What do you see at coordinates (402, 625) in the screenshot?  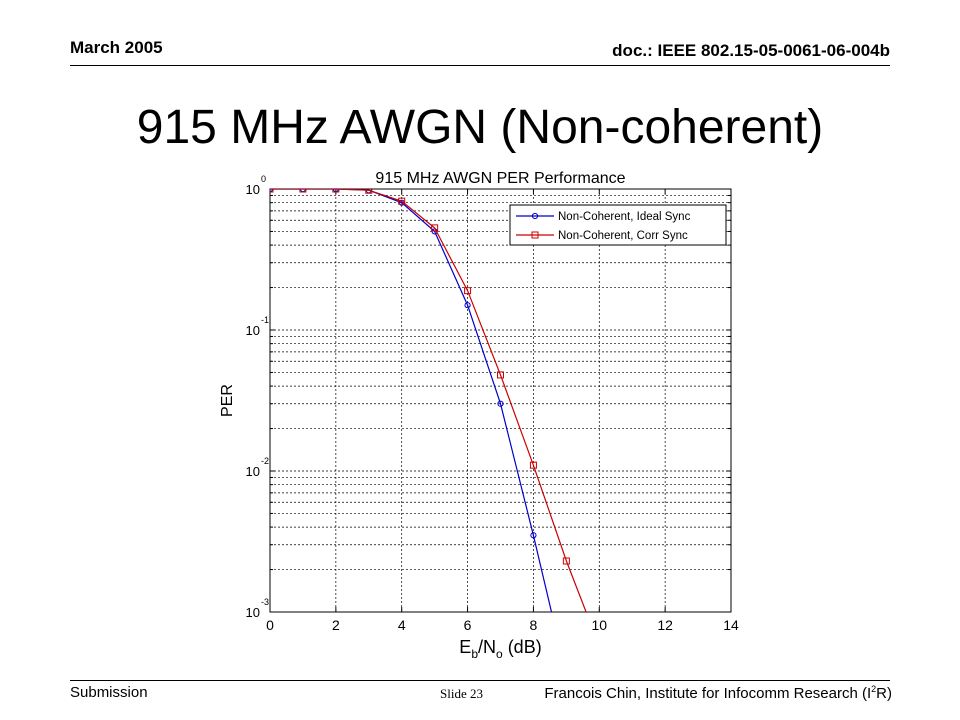 I see `x-tick-label: 4` at bounding box center [402, 625].